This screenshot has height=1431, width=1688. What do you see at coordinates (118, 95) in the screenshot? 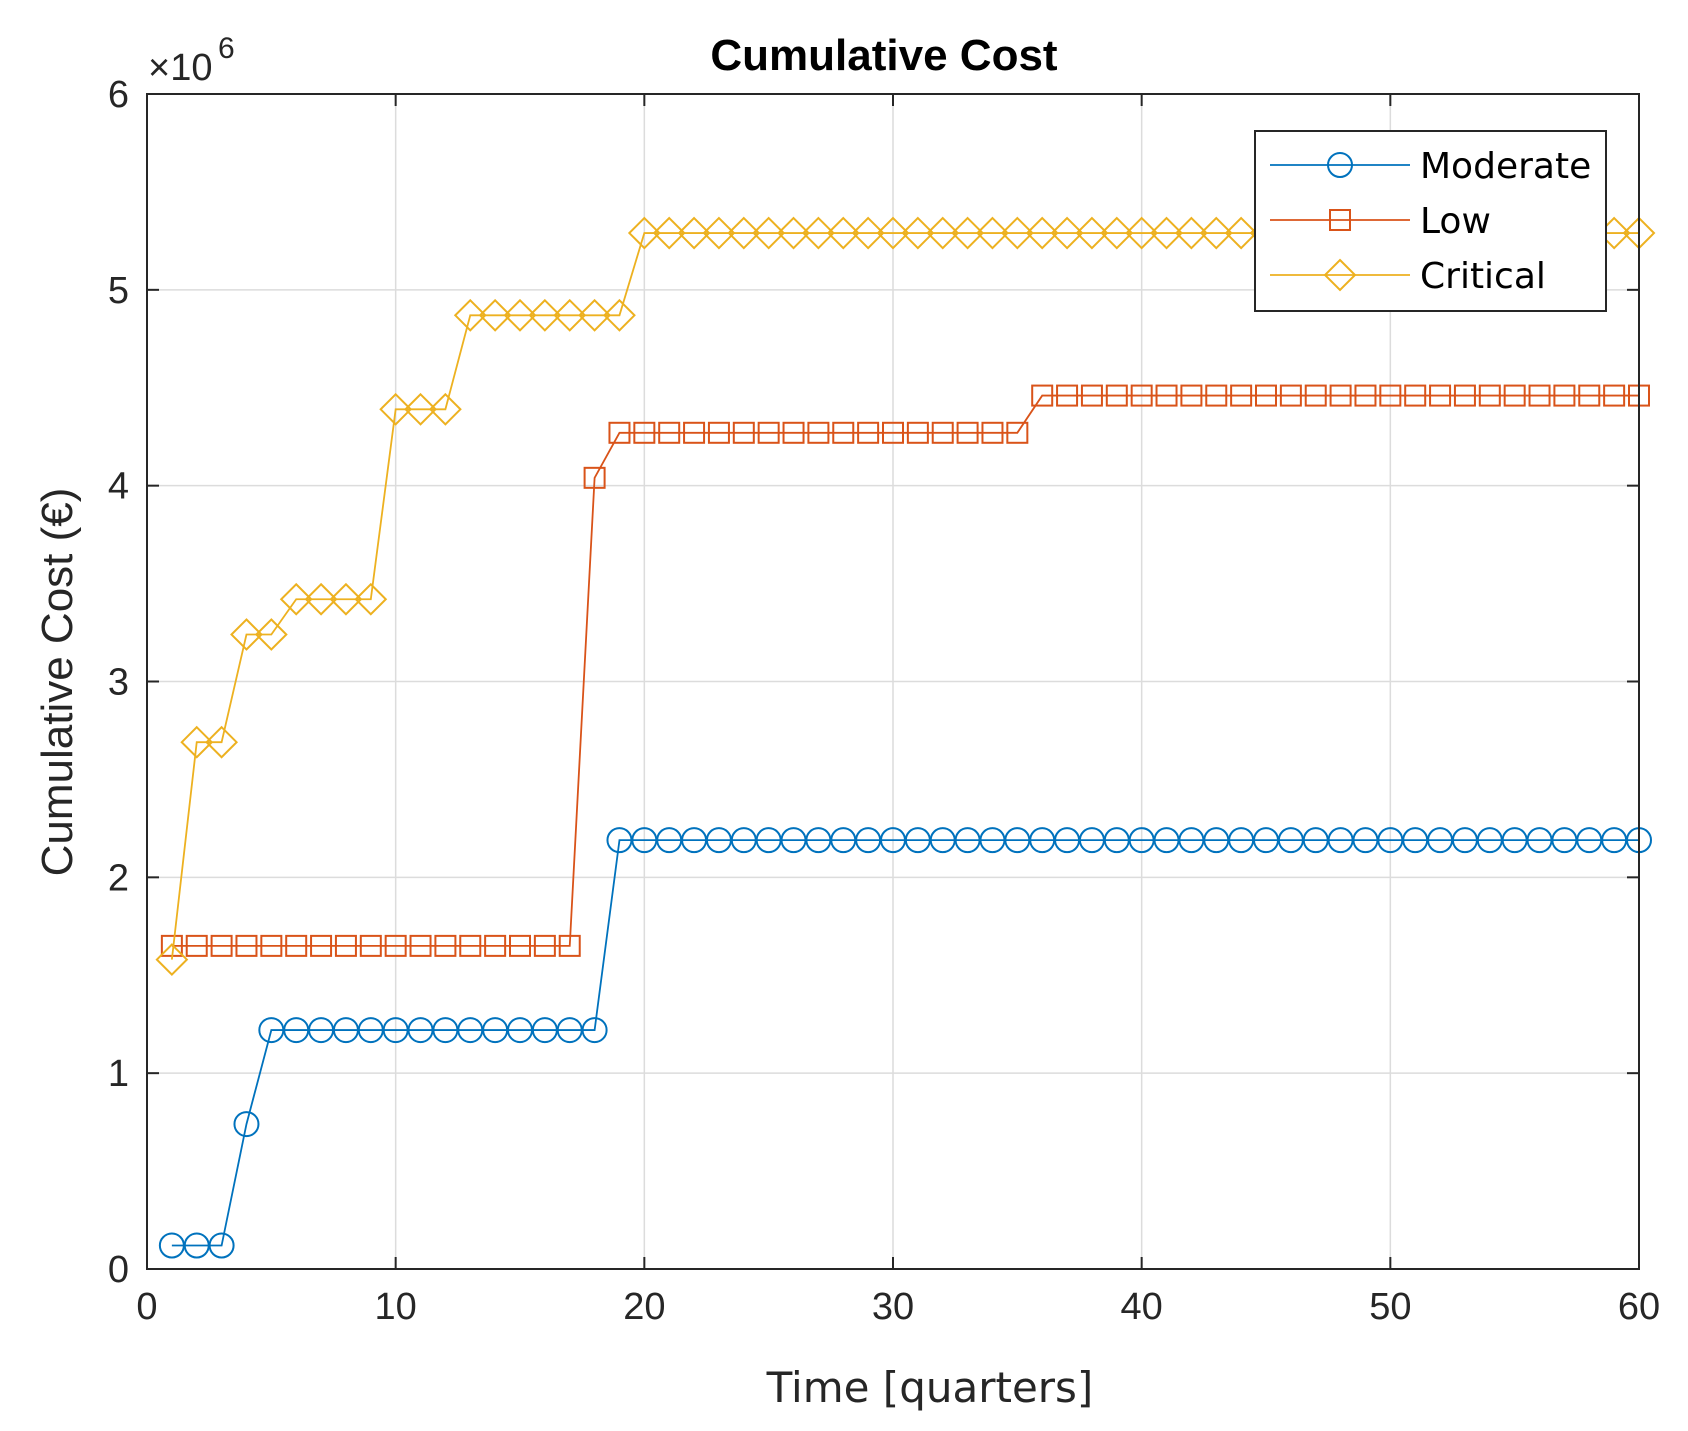
I see `y-tick-label: 6` at bounding box center [118, 95].